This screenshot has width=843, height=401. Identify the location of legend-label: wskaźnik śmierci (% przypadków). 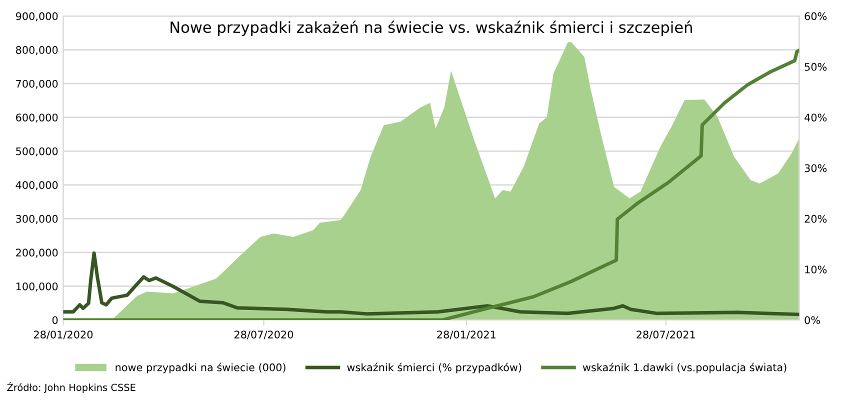
(434, 368).